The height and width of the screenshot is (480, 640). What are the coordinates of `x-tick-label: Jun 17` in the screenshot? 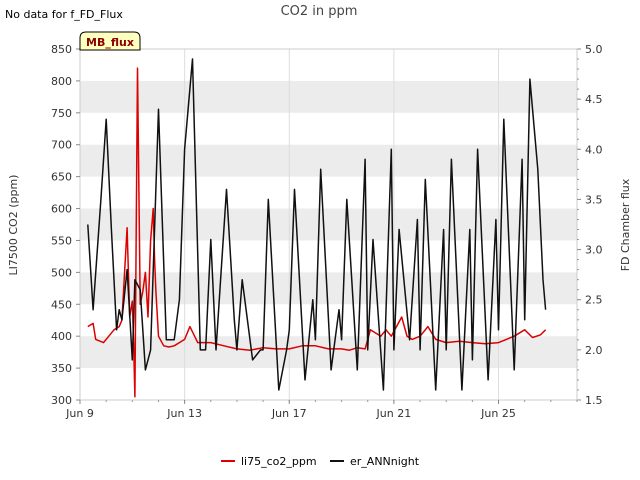 It's located at (289, 413).